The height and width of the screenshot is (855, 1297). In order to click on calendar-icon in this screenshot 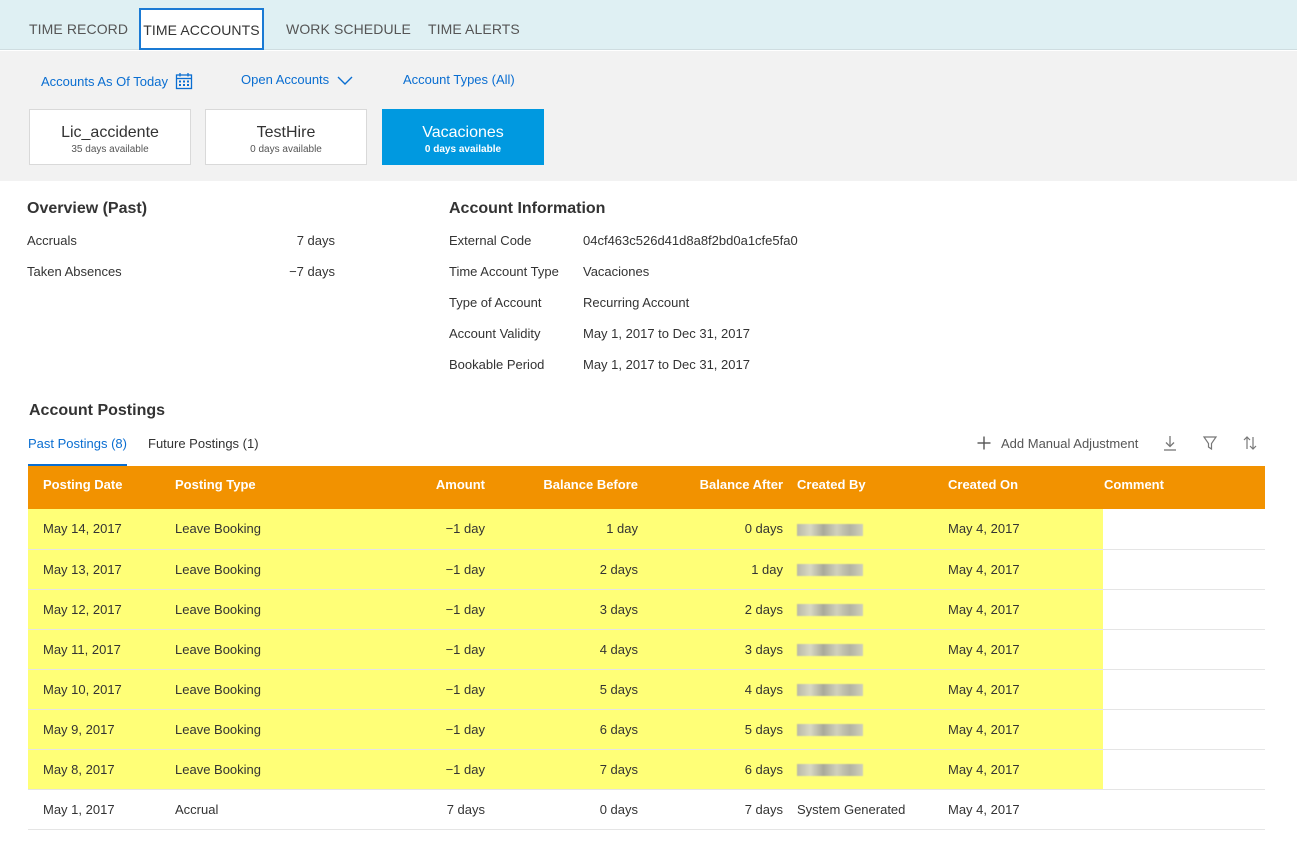, I will do `click(184, 81)`.